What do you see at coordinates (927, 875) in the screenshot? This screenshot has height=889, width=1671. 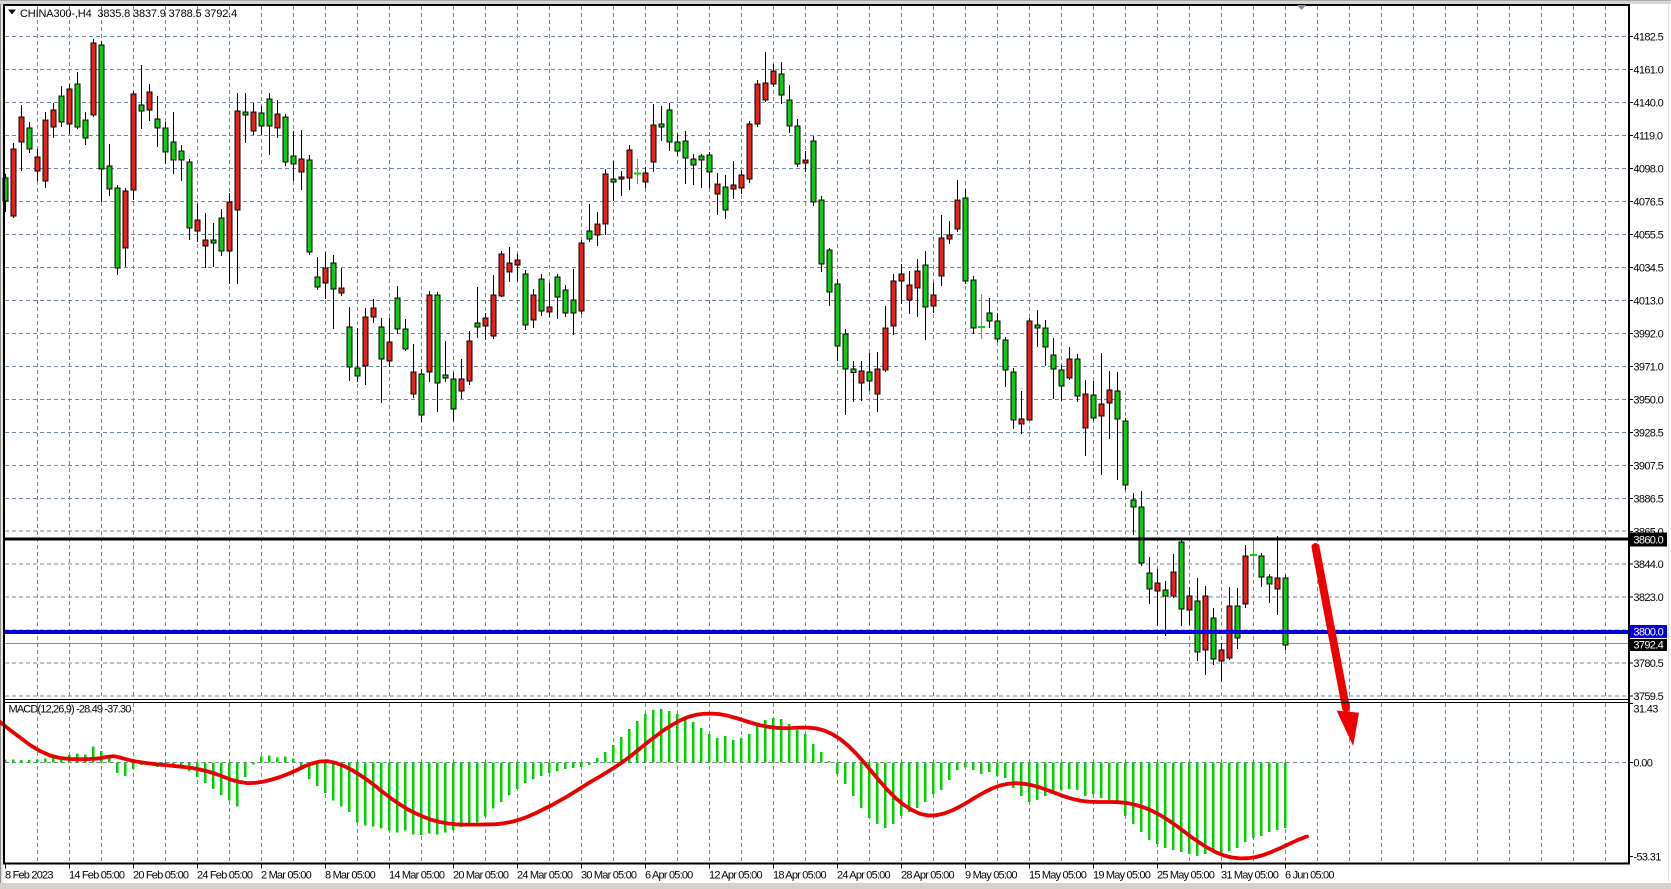 I see `svg-text: 28 Apr 05:00` at bounding box center [927, 875].